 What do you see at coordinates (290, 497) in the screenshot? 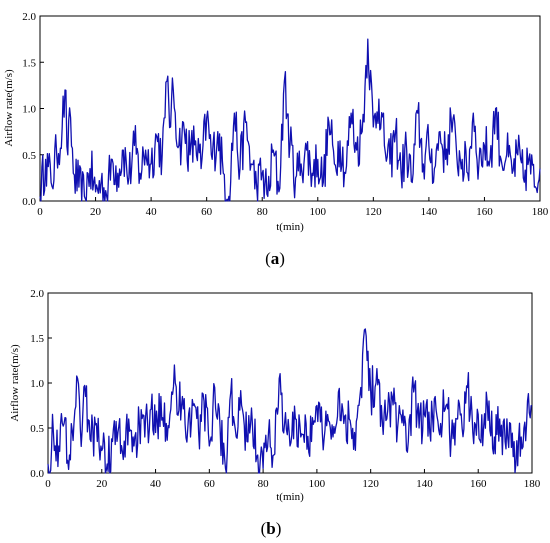
I see `x-axis-label-b: t(min)` at bounding box center [290, 497].